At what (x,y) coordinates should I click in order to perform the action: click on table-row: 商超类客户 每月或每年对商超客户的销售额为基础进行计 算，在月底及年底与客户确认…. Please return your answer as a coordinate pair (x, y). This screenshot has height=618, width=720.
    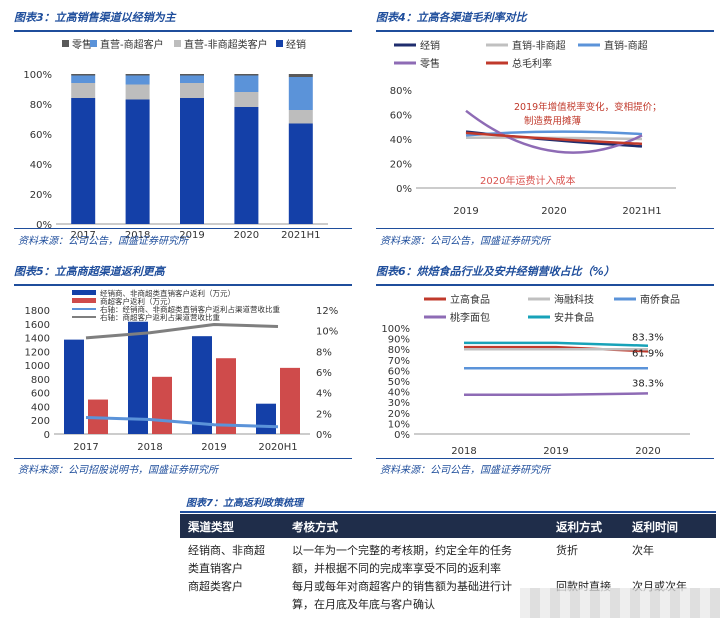
    Looking at the image, I should click on (448, 598).